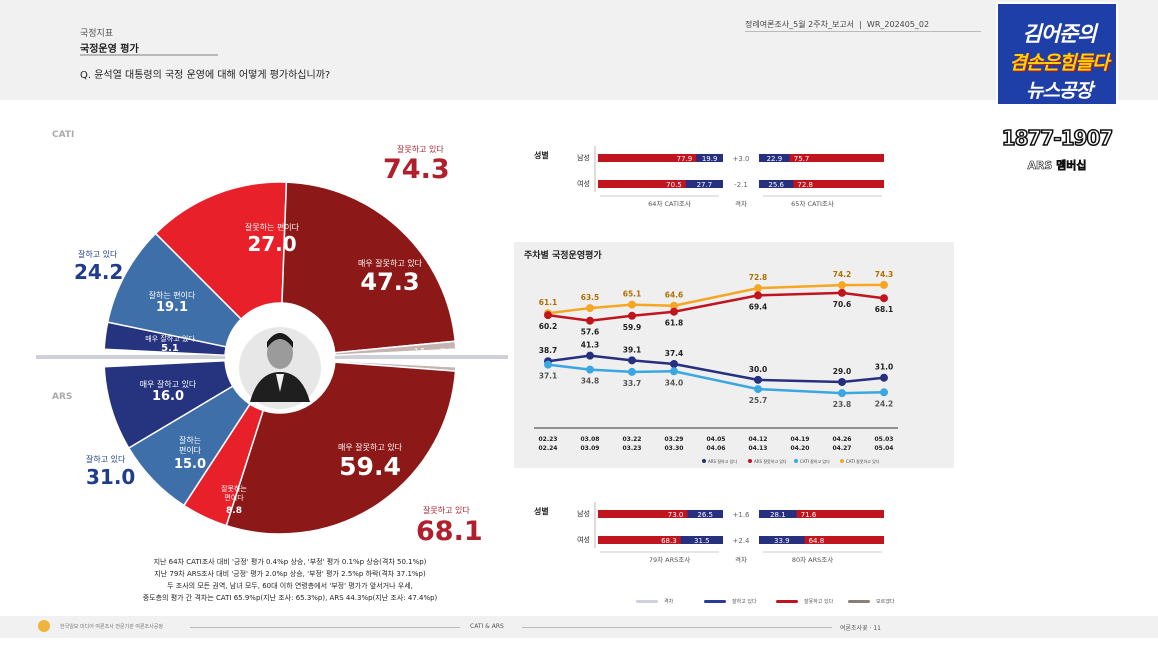  I want to click on meta-underline, so click(863, 31).